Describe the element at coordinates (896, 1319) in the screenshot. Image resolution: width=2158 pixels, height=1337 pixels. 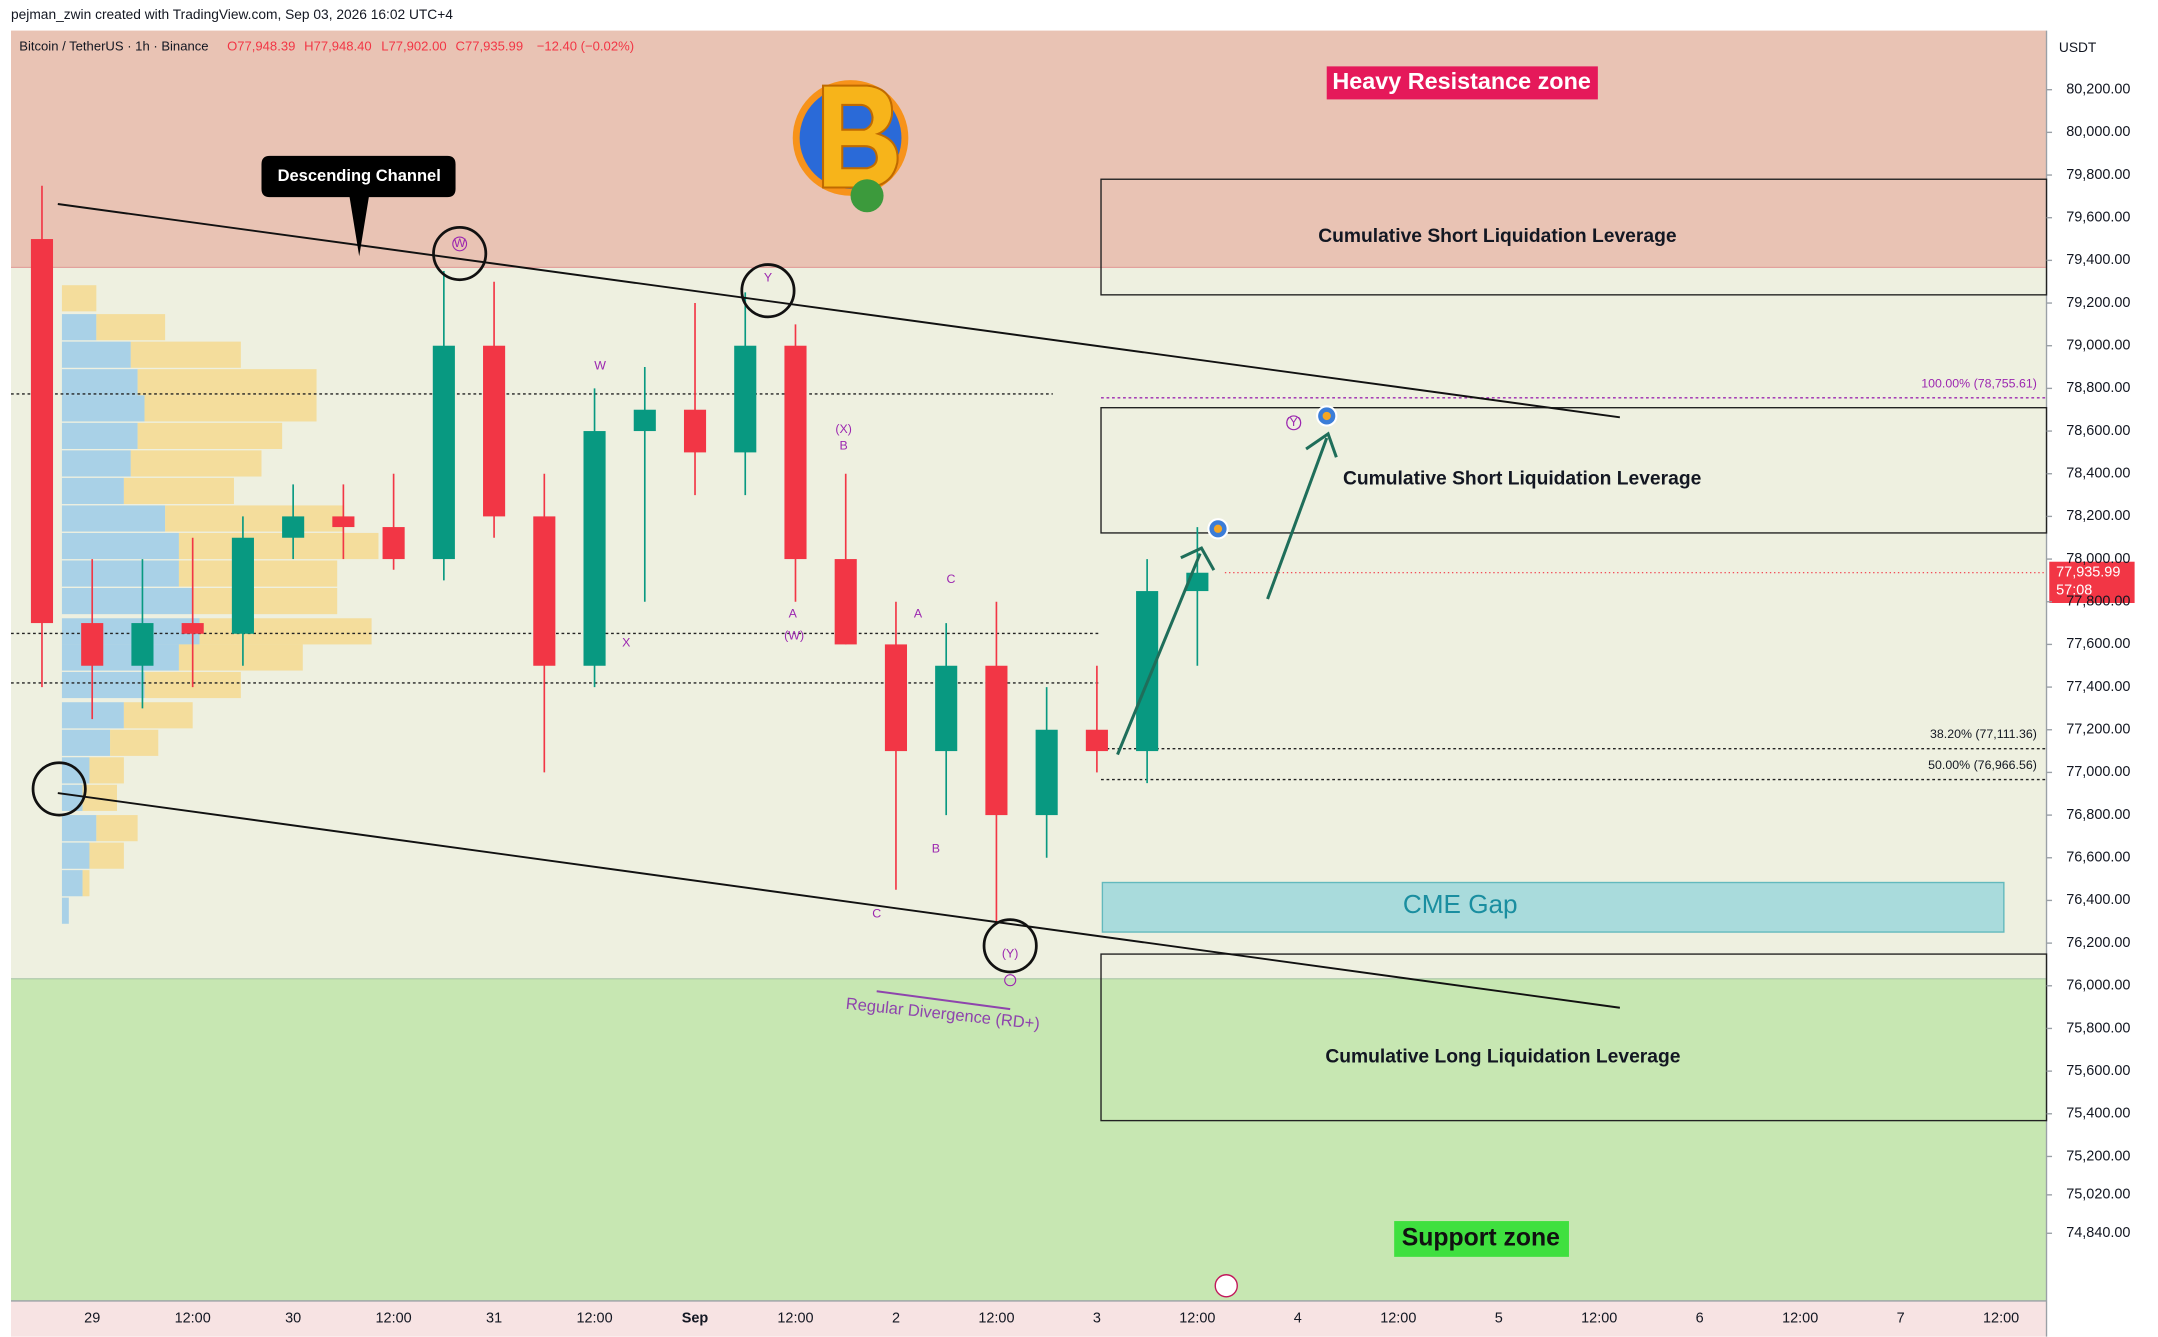
I see `x-tick-label: 2` at that location.